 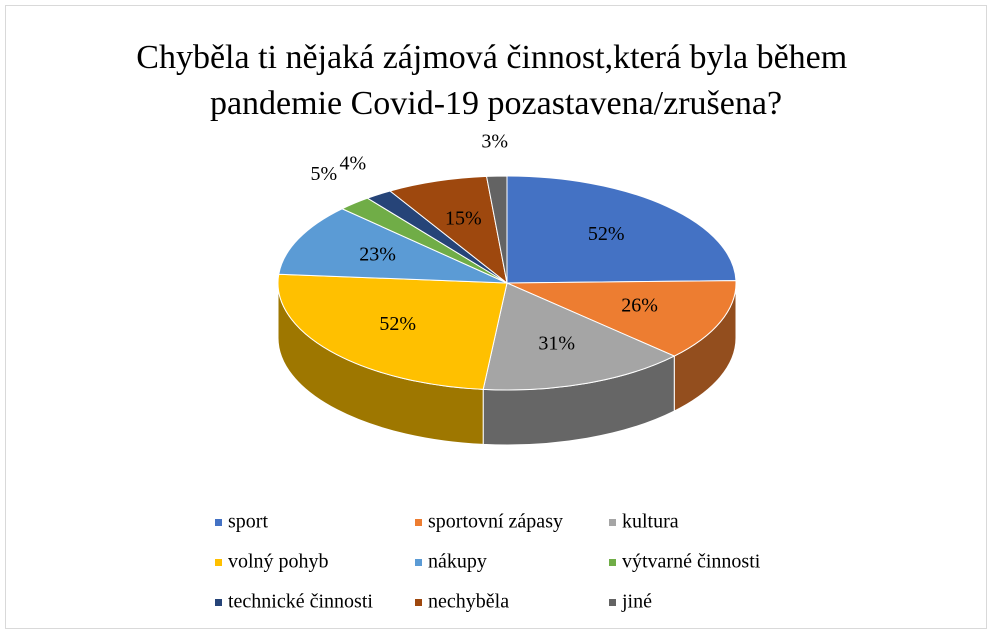 I want to click on legend-label: jiné, so click(x=636, y=602).